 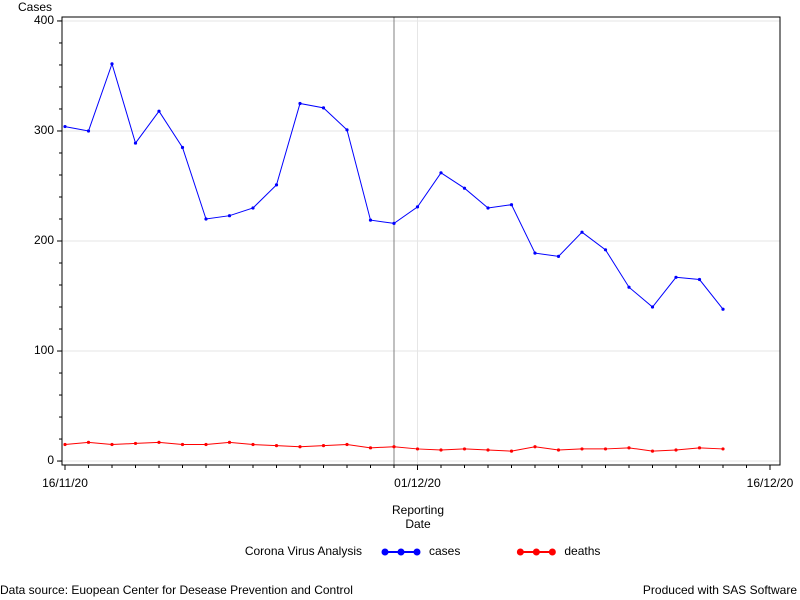 What do you see at coordinates (720, 590) in the screenshot?
I see `footnote: Produced with SAS Software` at bounding box center [720, 590].